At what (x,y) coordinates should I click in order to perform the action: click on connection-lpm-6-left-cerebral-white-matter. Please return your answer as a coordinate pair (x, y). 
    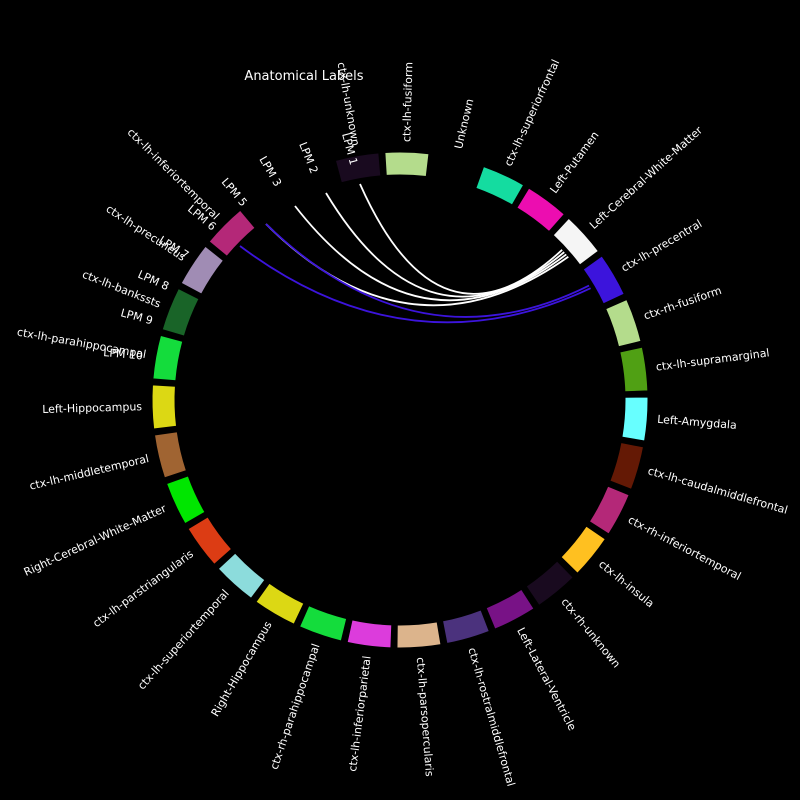
    Looking at the image, I should click on (417, 265).